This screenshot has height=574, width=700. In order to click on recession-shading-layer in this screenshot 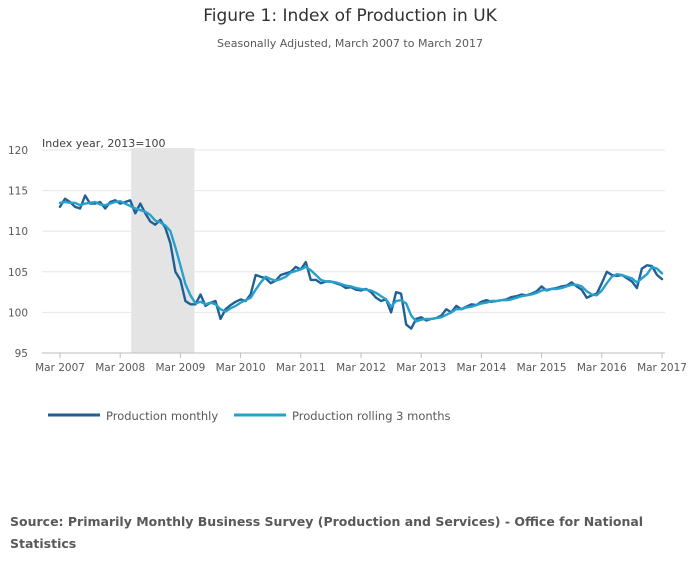, I will do `click(163, 250)`.